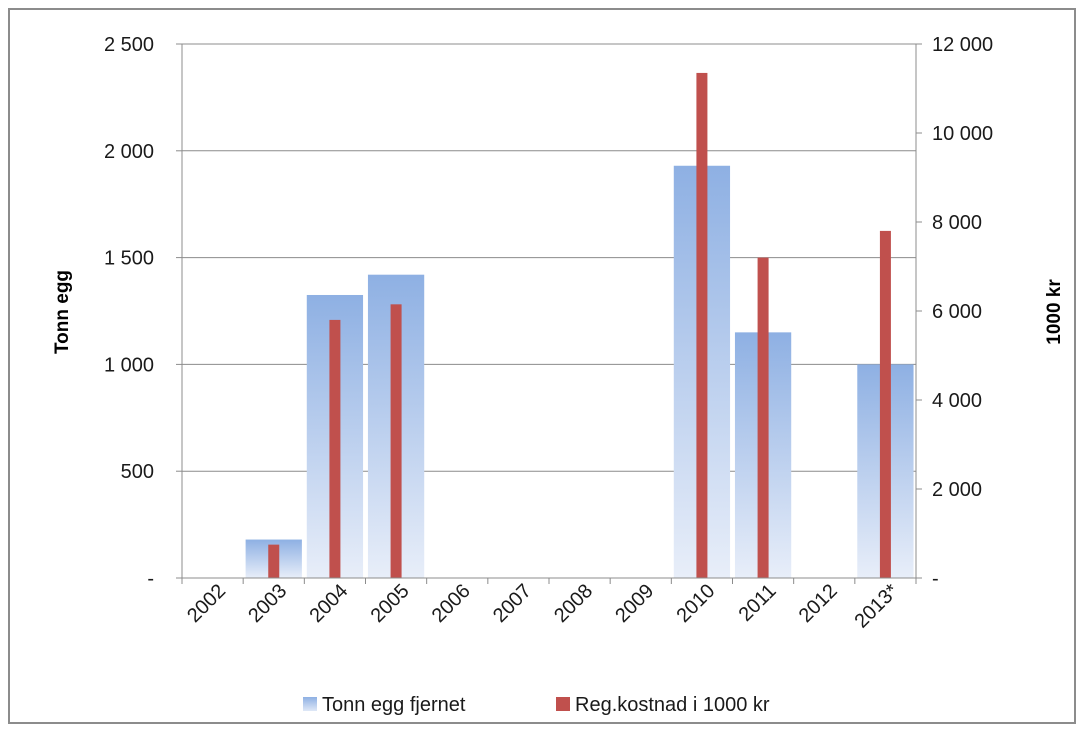 Image resolution: width=1088 pixels, height=736 pixels. Describe the element at coordinates (129, 45) in the screenshot. I see `left-tick-label: 2 500` at that location.